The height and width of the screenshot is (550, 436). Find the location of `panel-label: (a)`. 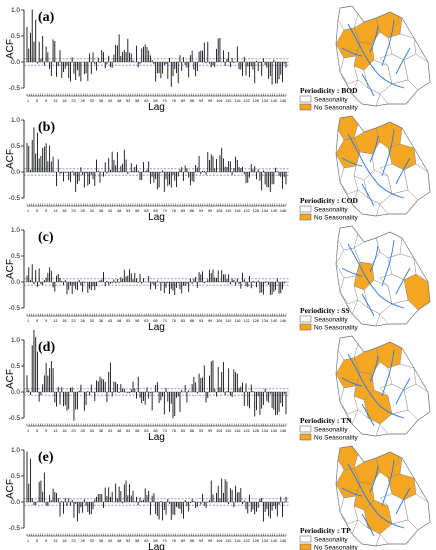

panel-label: (a) is located at coordinates (46, 17).